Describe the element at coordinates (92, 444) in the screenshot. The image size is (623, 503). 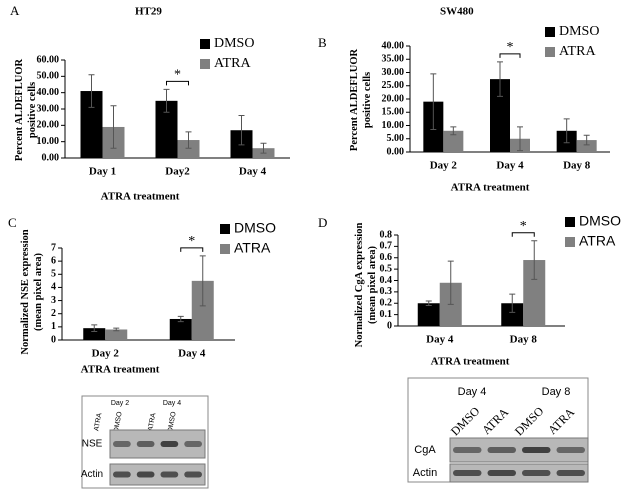
I see `blot-row-label: NSE` at that location.